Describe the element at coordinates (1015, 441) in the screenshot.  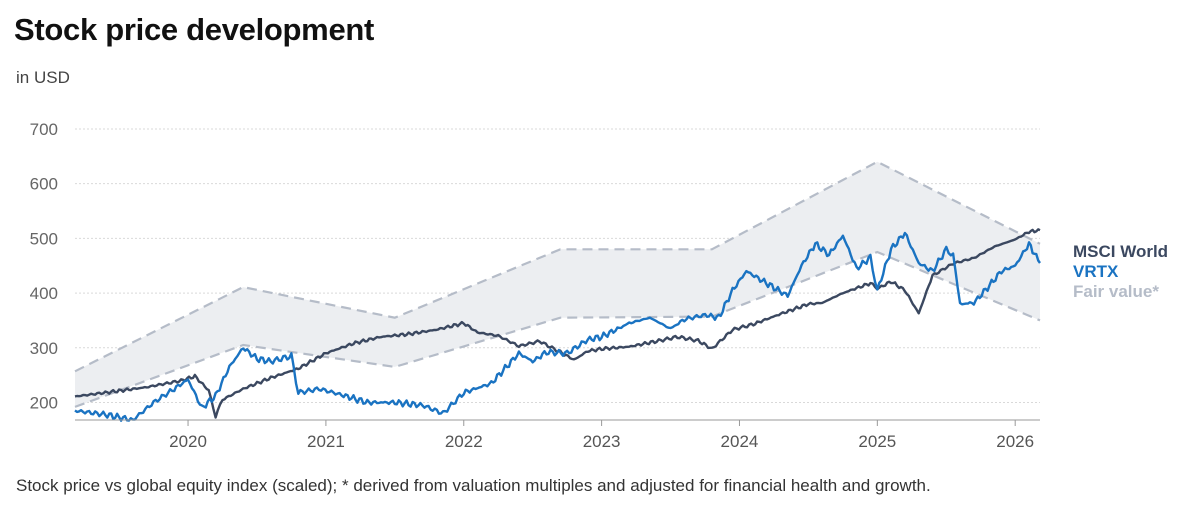
I see `x-tick-label: 2026` at that location.